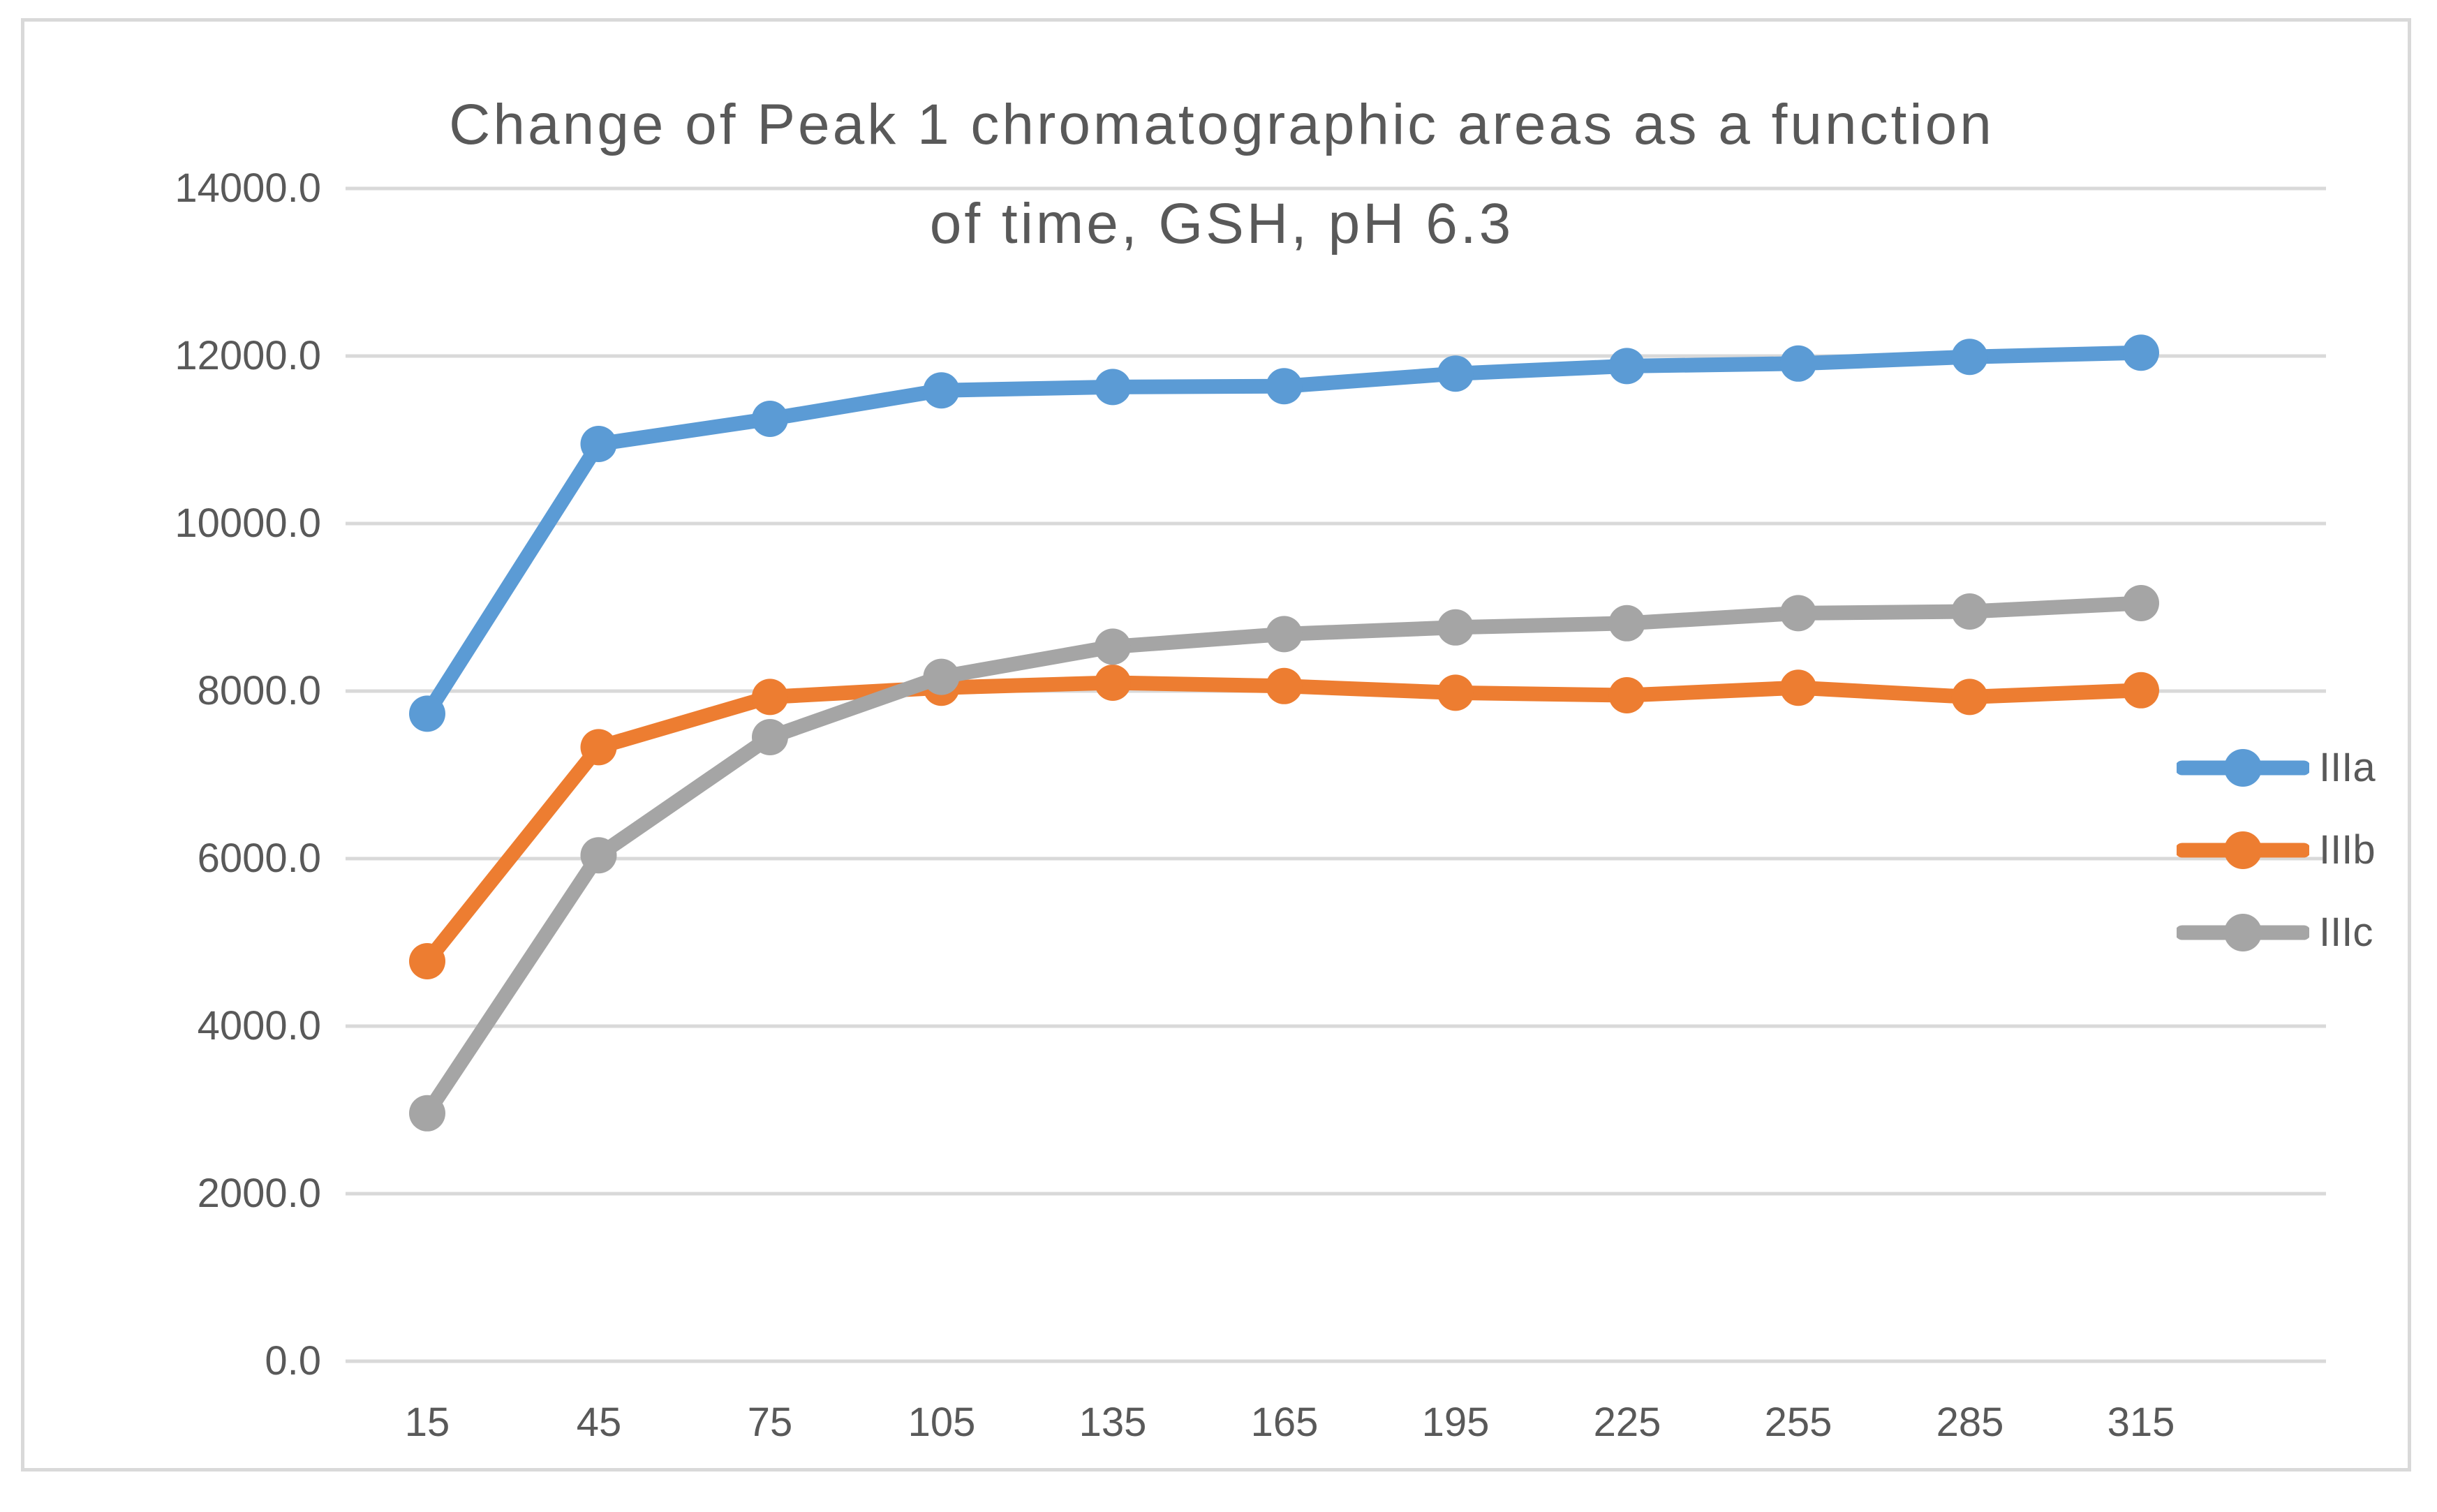 The height and width of the screenshot is (1512, 2437). What do you see at coordinates (2347, 767) in the screenshot?
I see `legend-label: IIIa` at bounding box center [2347, 767].